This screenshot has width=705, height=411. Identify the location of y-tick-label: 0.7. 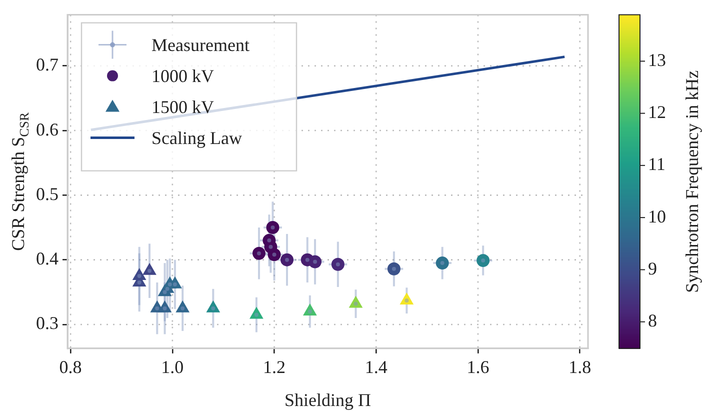
(47, 64).